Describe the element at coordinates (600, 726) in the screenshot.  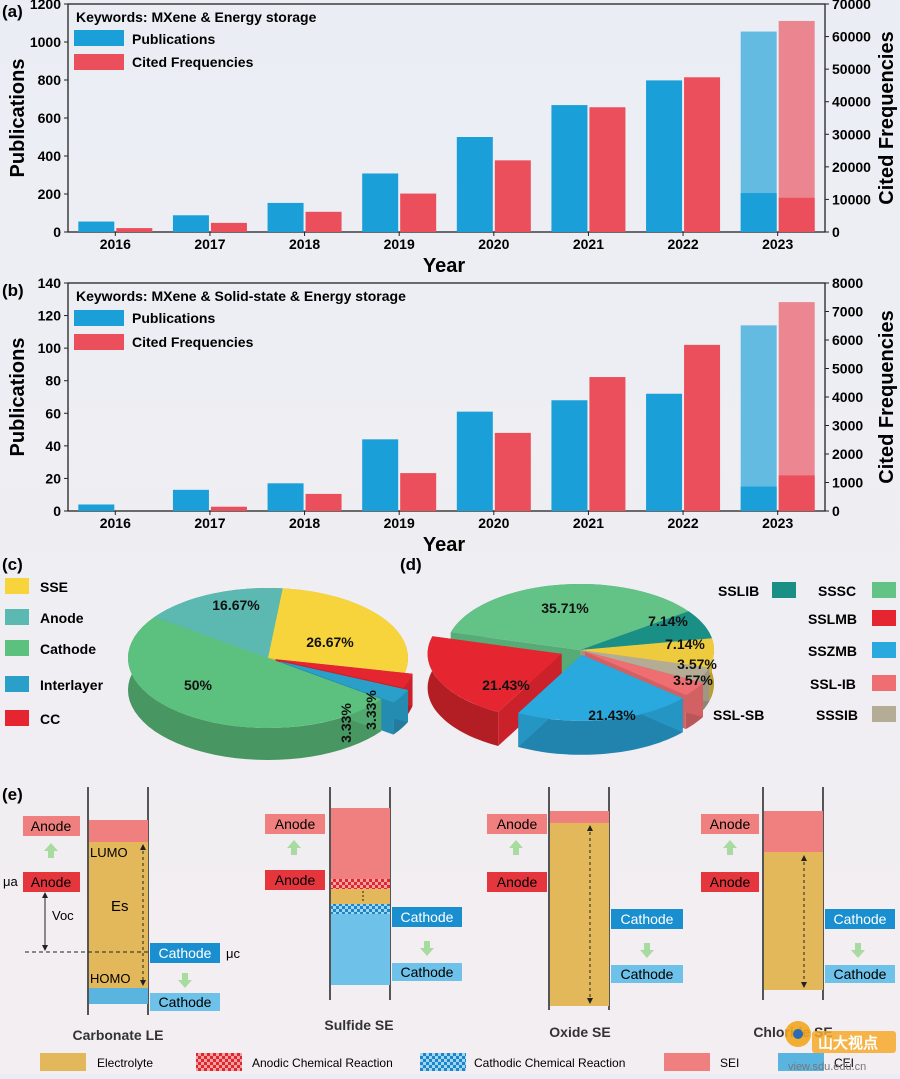
I see `pie-side-SSZMB` at that location.